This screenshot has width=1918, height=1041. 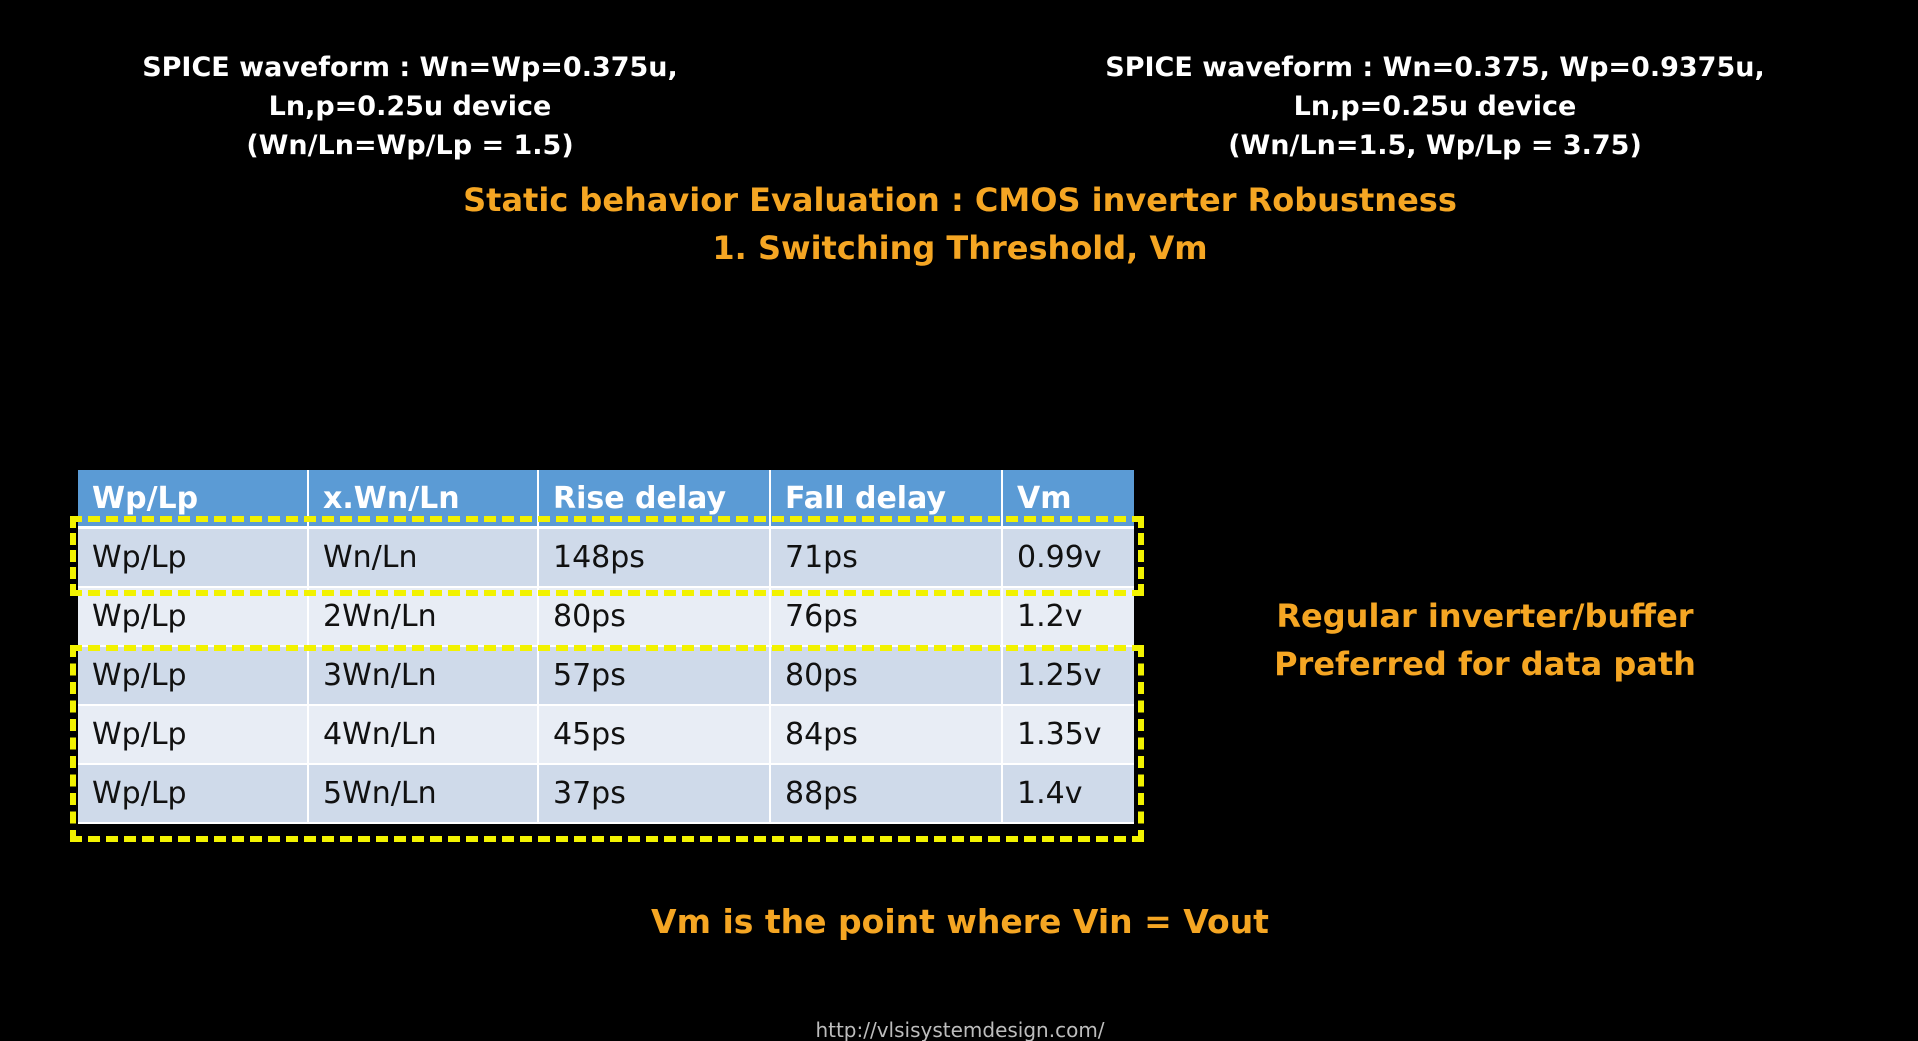 What do you see at coordinates (1435, 67) in the screenshot?
I see `caption-right-line: SPICE waveform : Wn=0.375, Wp=0.9375u,` at bounding box center [1435, 67].